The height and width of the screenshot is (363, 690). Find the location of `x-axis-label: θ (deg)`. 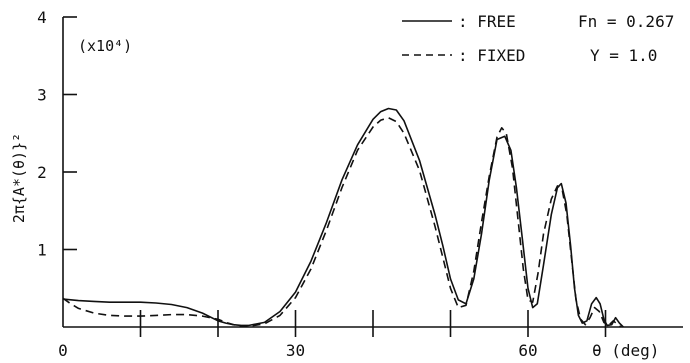

x-axis-label: θ (deg) is located at coordinates (625, 350).